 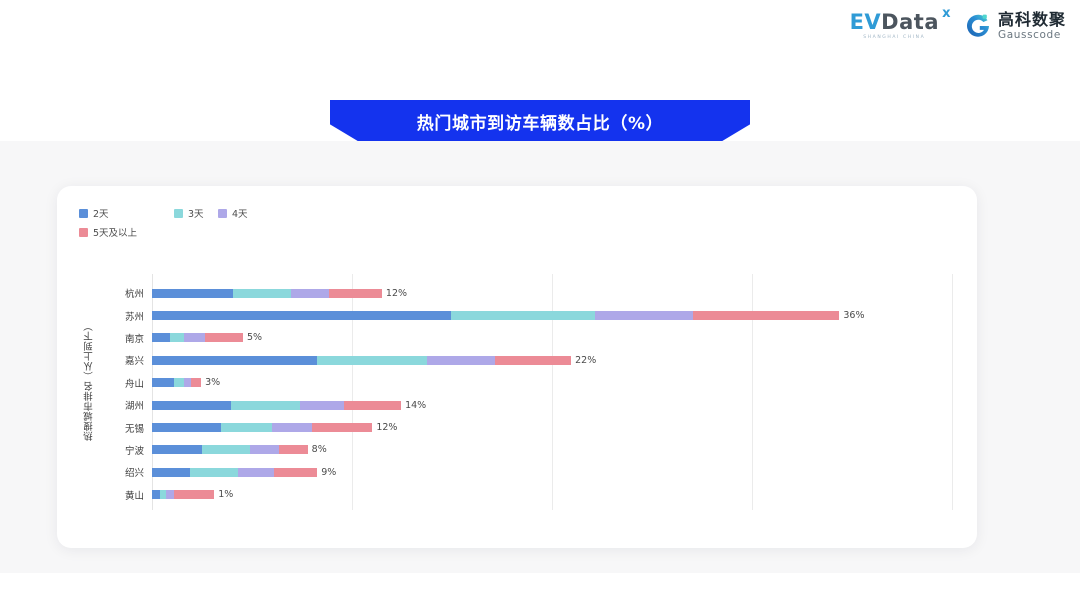 What do you see at coordinates (134, 474) in the screenshot?
I see `y-axis-label: 绍兴` at bounding box center [134, 474].